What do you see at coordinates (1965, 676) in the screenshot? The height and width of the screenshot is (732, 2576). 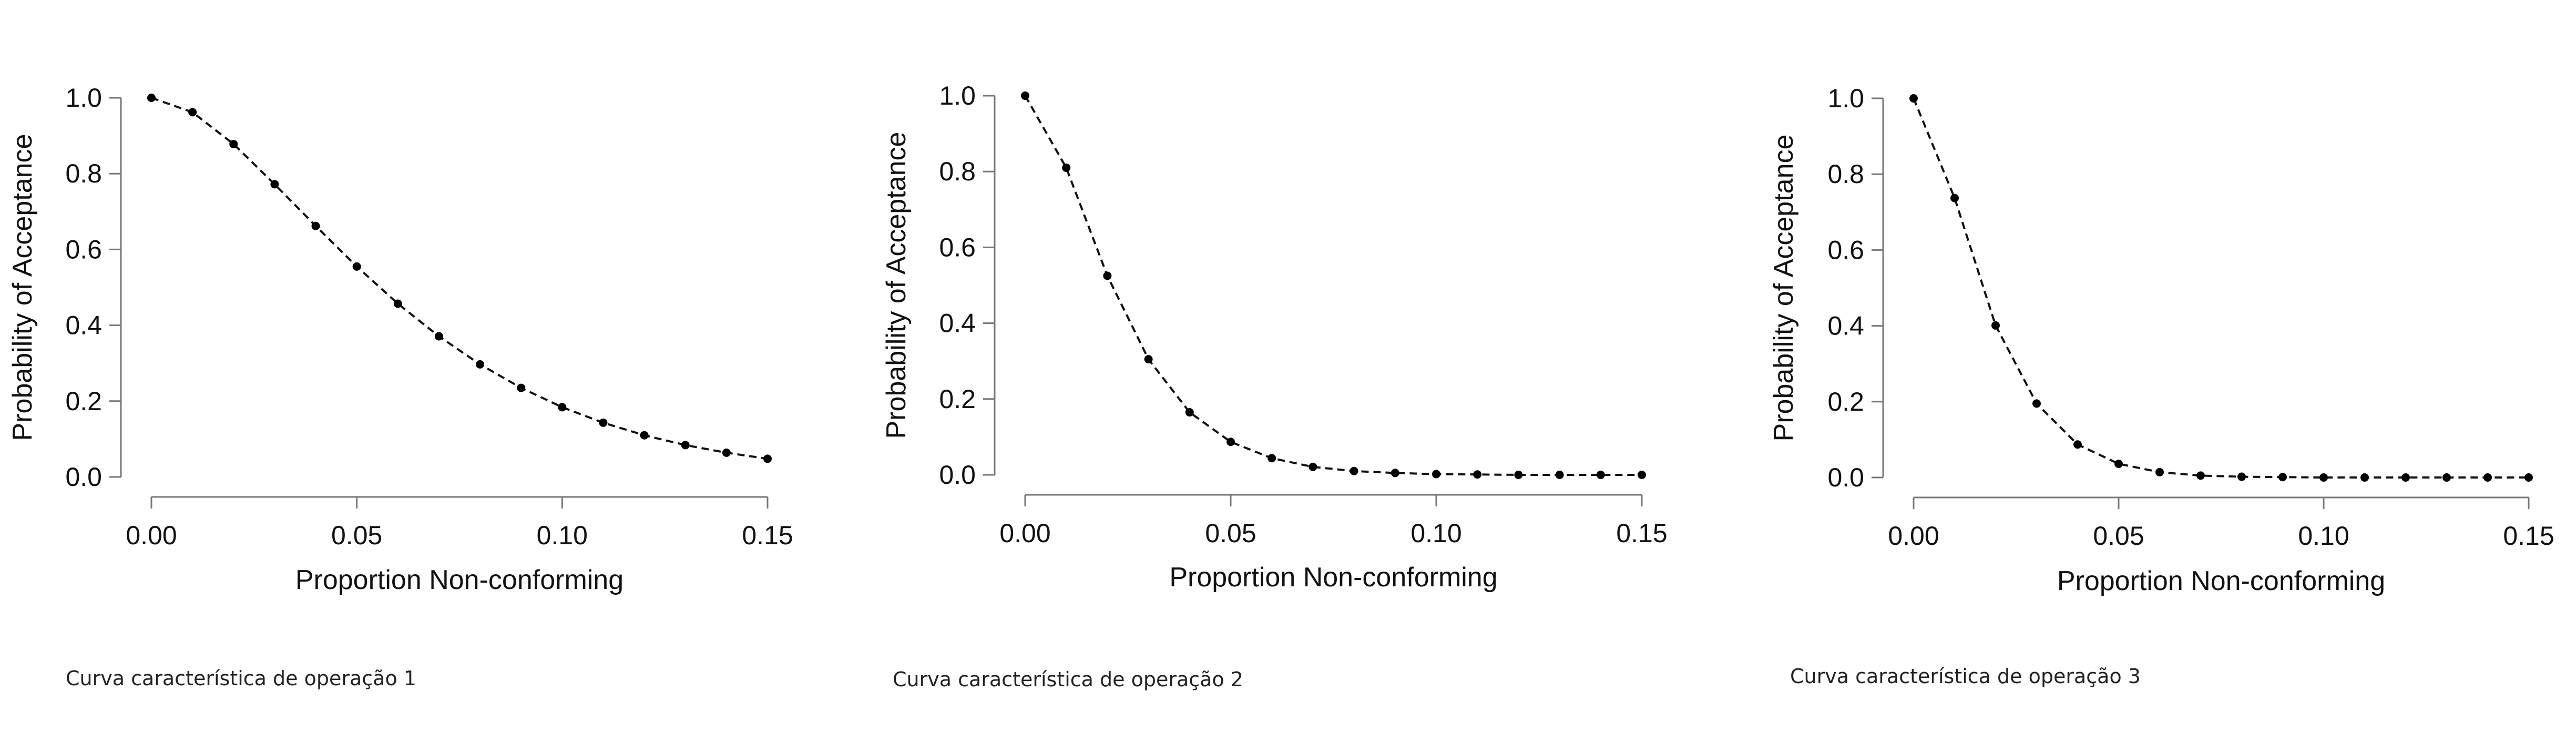 I see `caption-chart-3: Curva característica de operação 3` at bounding box center [1965, 676].